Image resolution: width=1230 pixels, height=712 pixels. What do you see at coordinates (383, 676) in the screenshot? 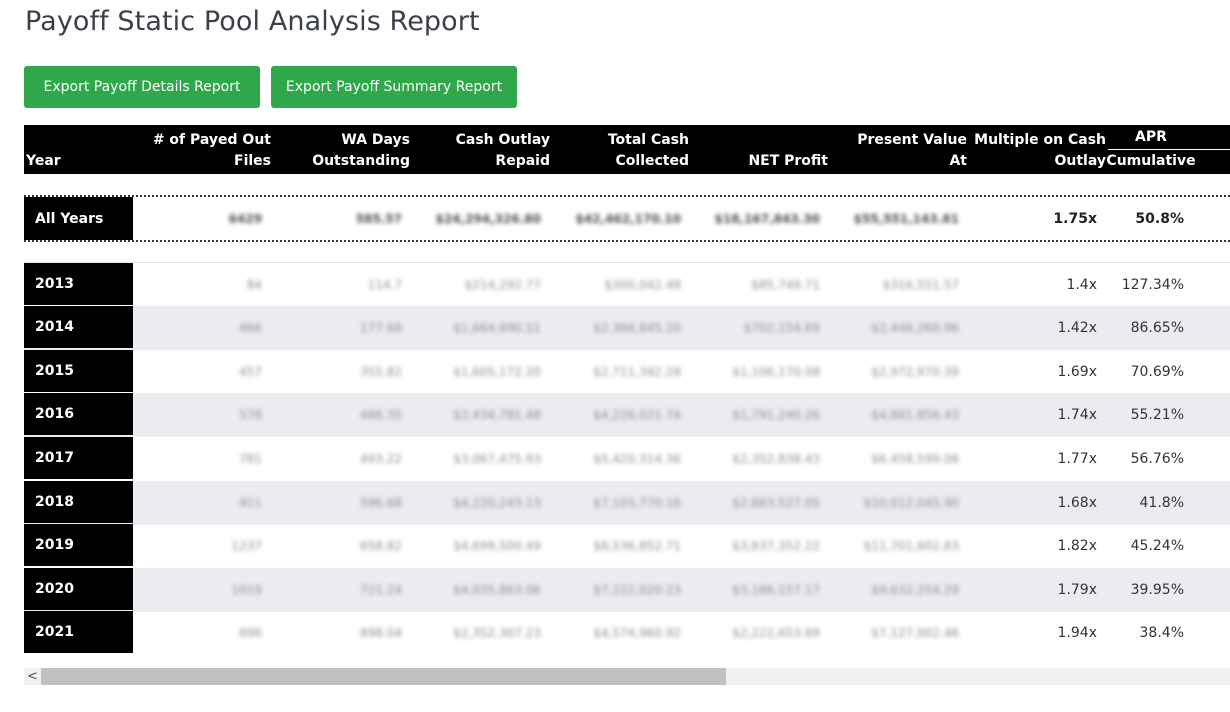
I see `scrollbar-thumb` at bounding box center [383, 676].